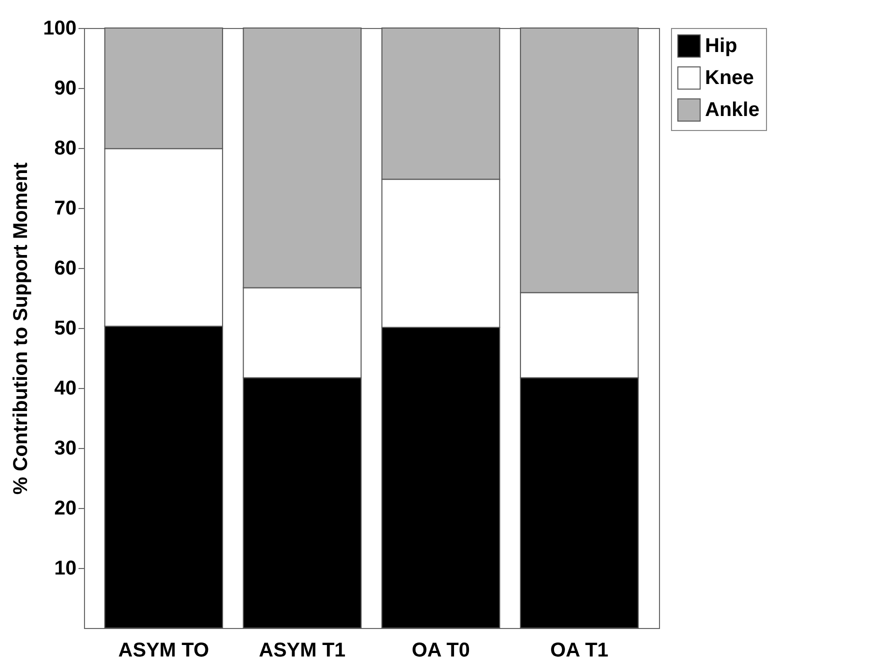 This screenshot has width=894, height=667. Describe the element at coordinates (65, 89) in the screenshot. I see `y-tick-label: 90` at that location.